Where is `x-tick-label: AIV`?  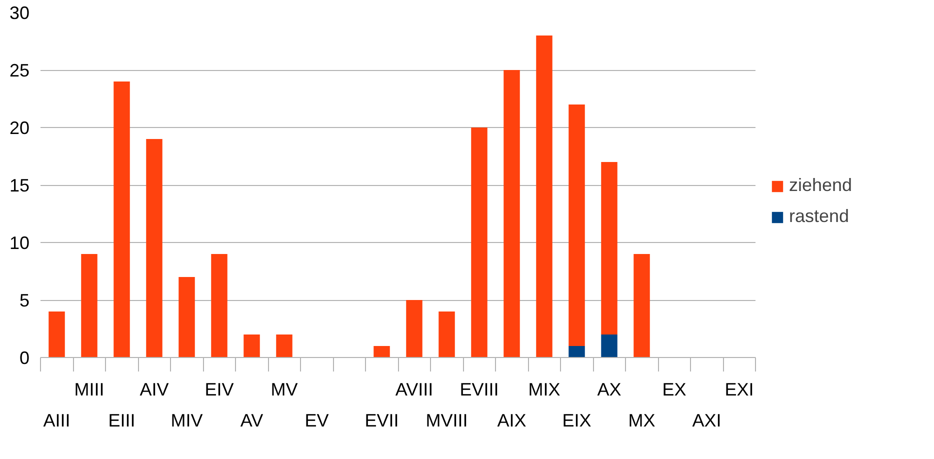 x-tick-label: AIV is located at coordinates (154, 390).